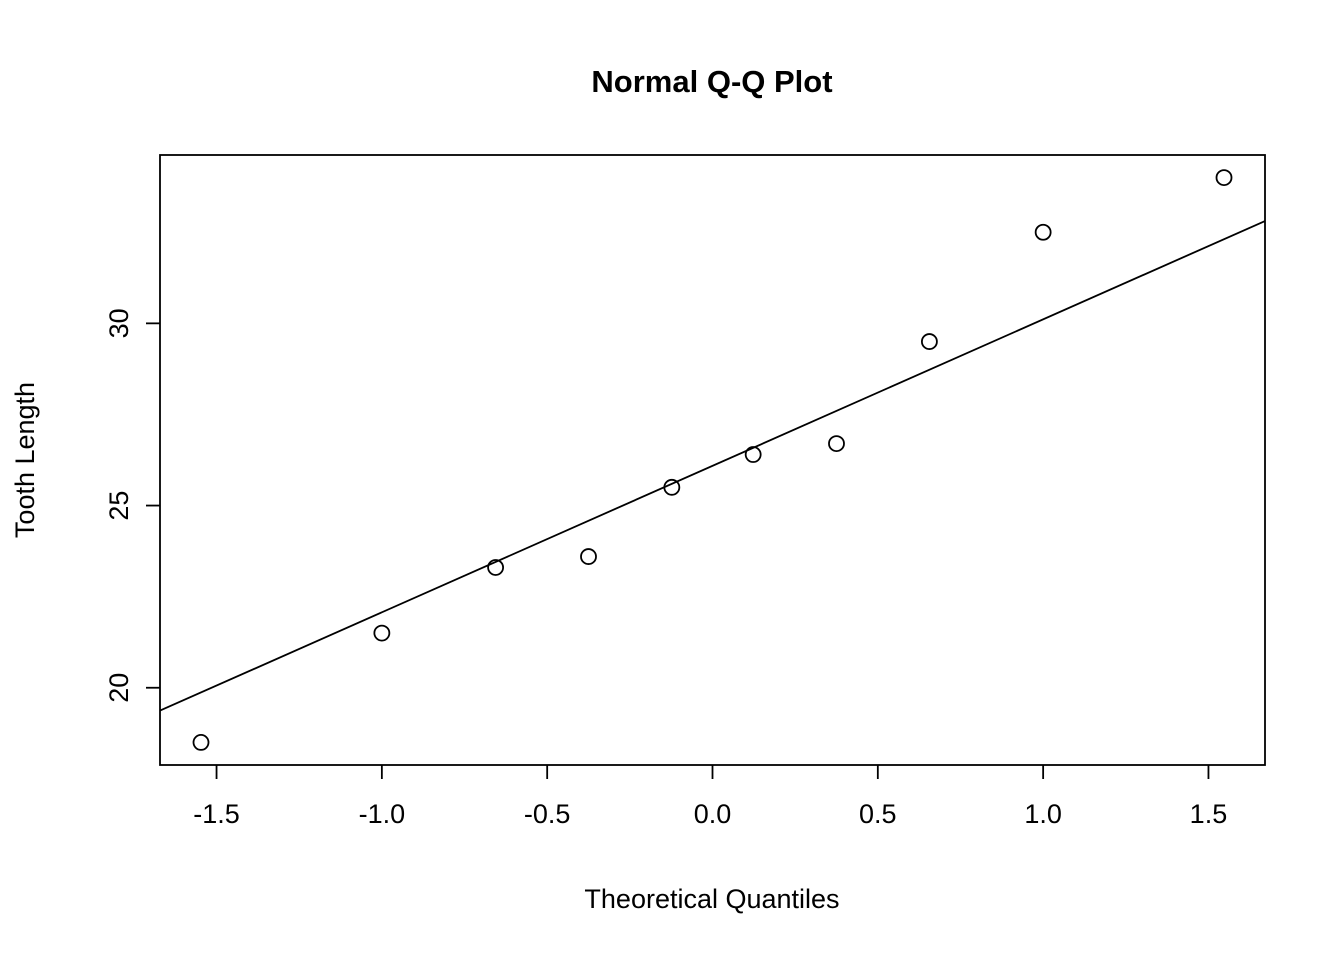 The width and height of the screenshot is (1344, 960). What do you see at coordinates (119, 506) in the screenshot?
I see `y-axis-tick-label: 25` at bounding box center [119, 506].